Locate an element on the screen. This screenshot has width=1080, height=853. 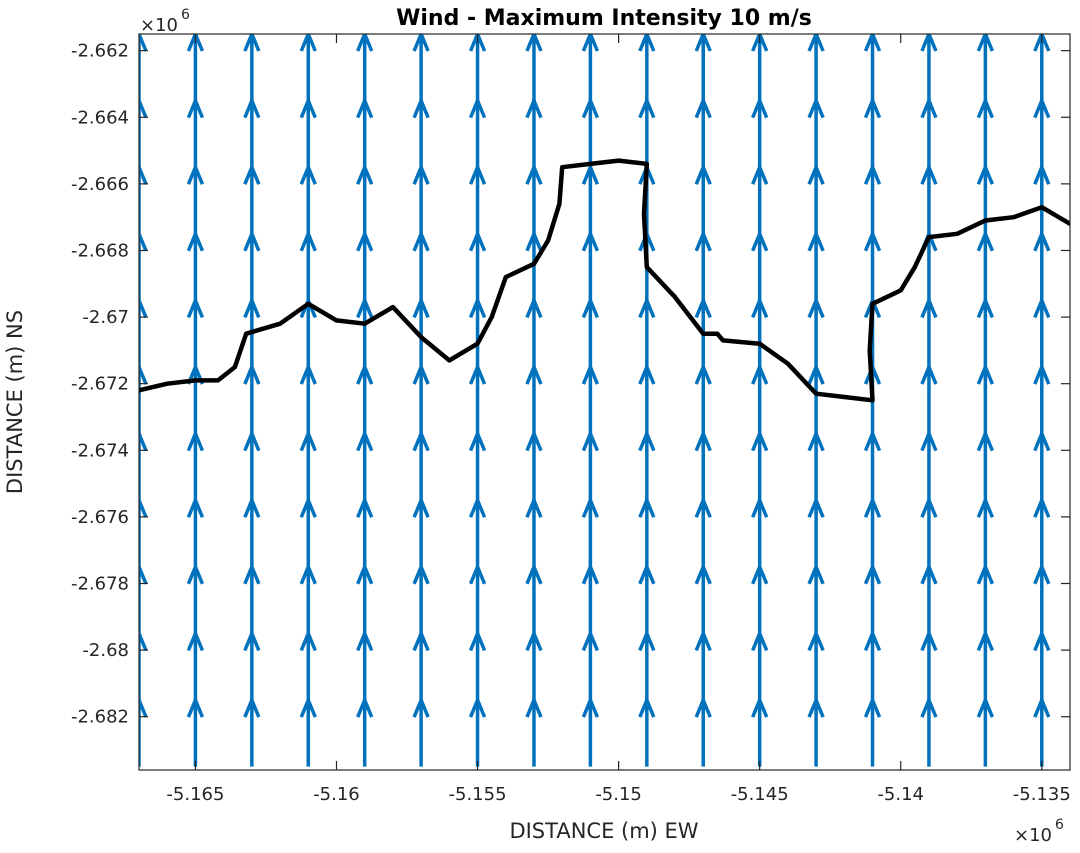
y-tick-label: -2.67 is located at coordinates (105, 317).